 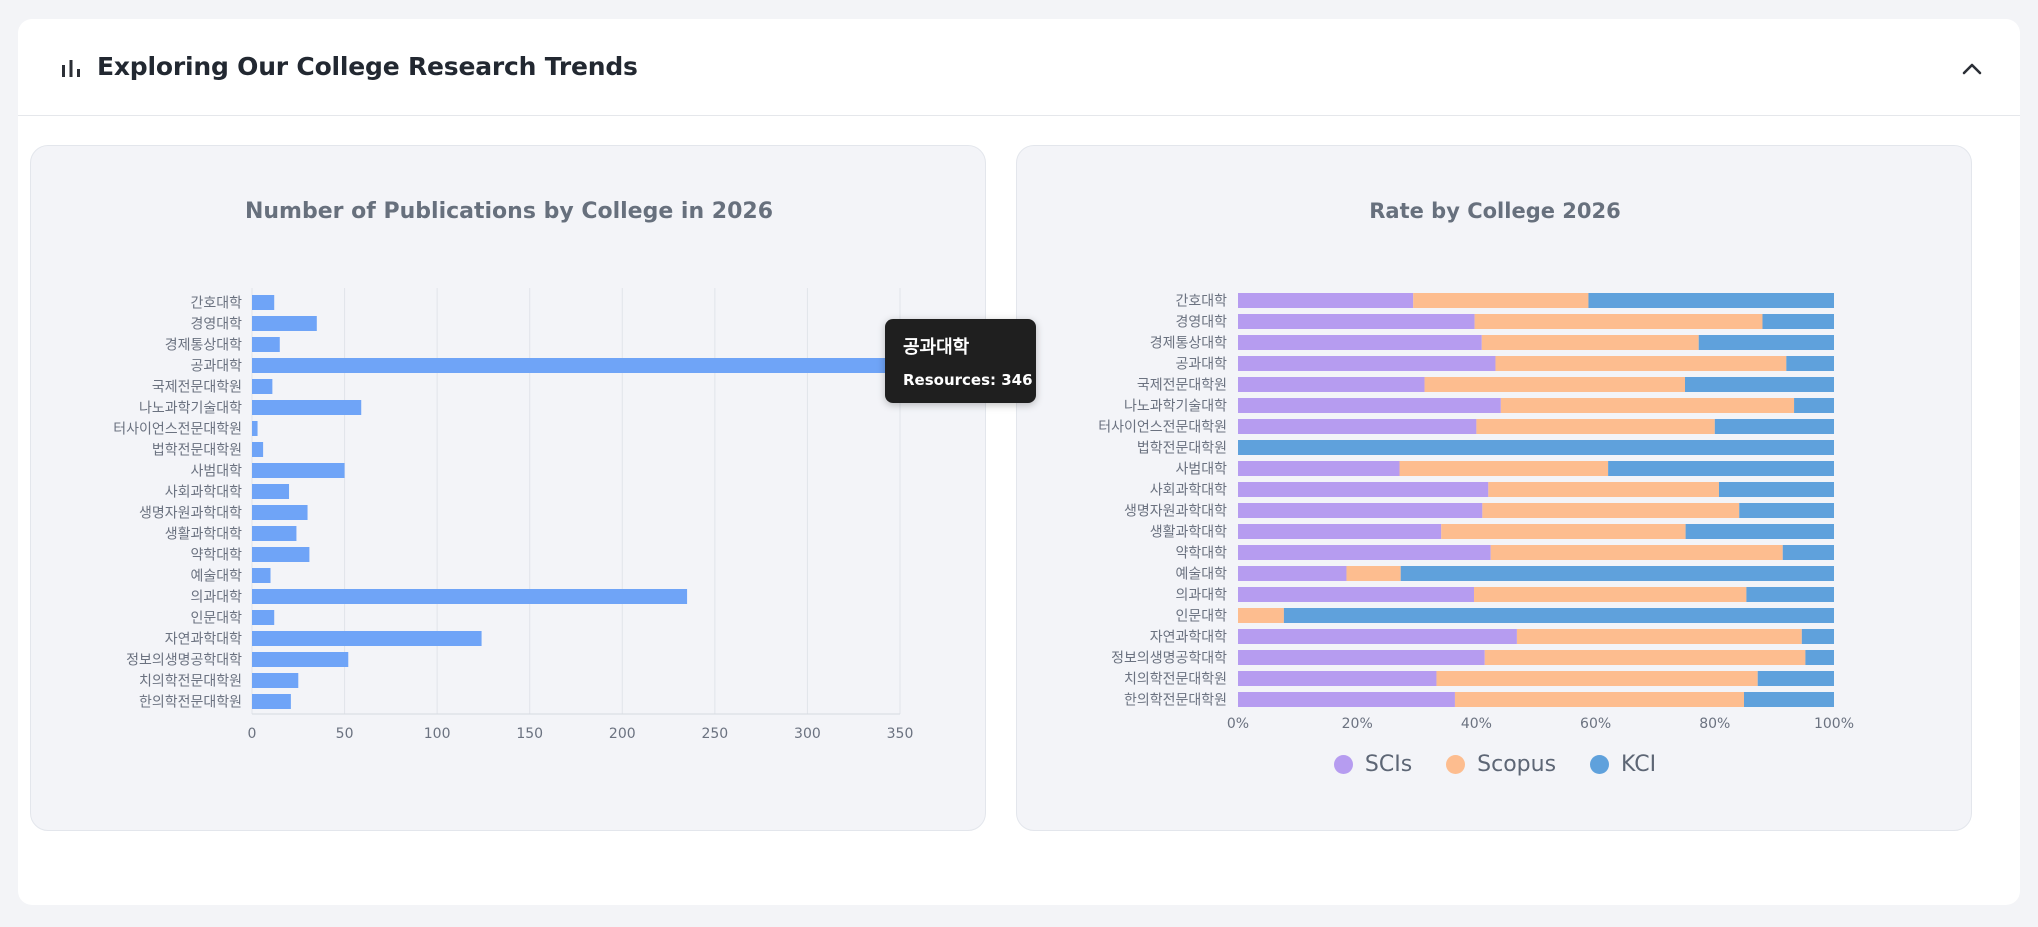 I want to click on bar-chart-icon, so click(x=71, y=68).